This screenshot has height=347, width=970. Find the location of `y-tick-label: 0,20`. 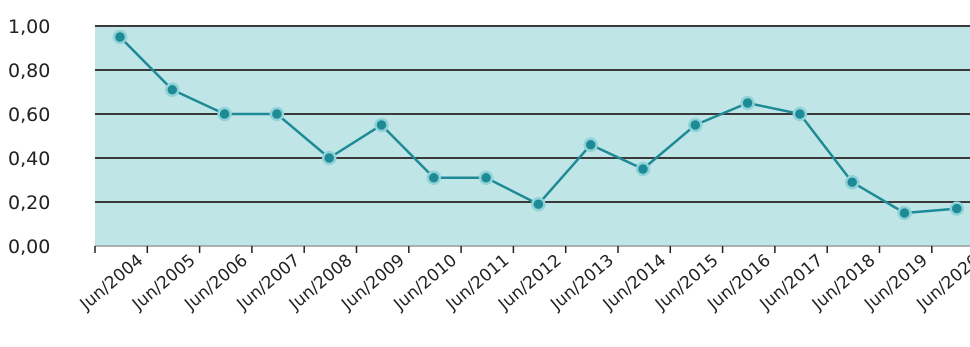

y-tick-label: 0,20 is located at coordinates (29, 203).